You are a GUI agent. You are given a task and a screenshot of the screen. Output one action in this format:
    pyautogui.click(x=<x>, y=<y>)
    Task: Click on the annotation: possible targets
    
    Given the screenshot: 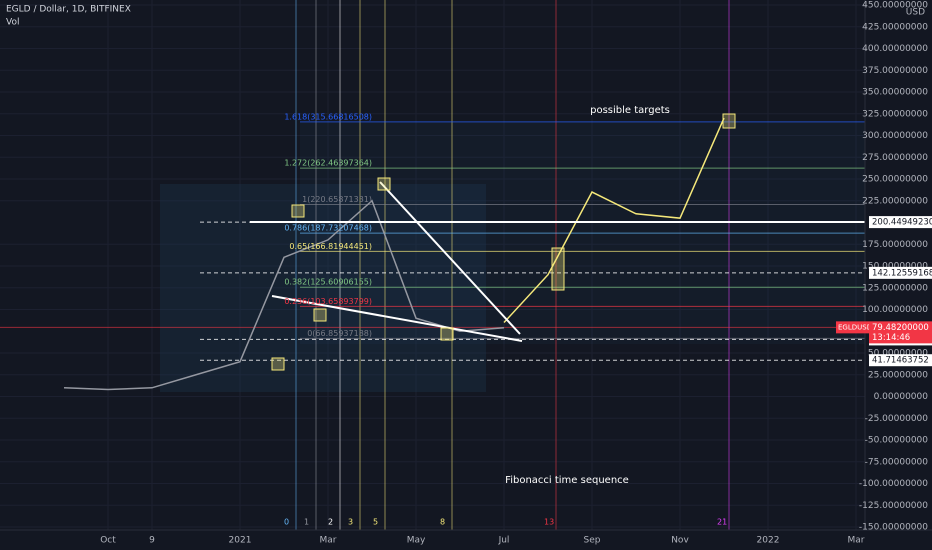 What is the action you would take?
    pyautogui.click(x=630, y=110)
    